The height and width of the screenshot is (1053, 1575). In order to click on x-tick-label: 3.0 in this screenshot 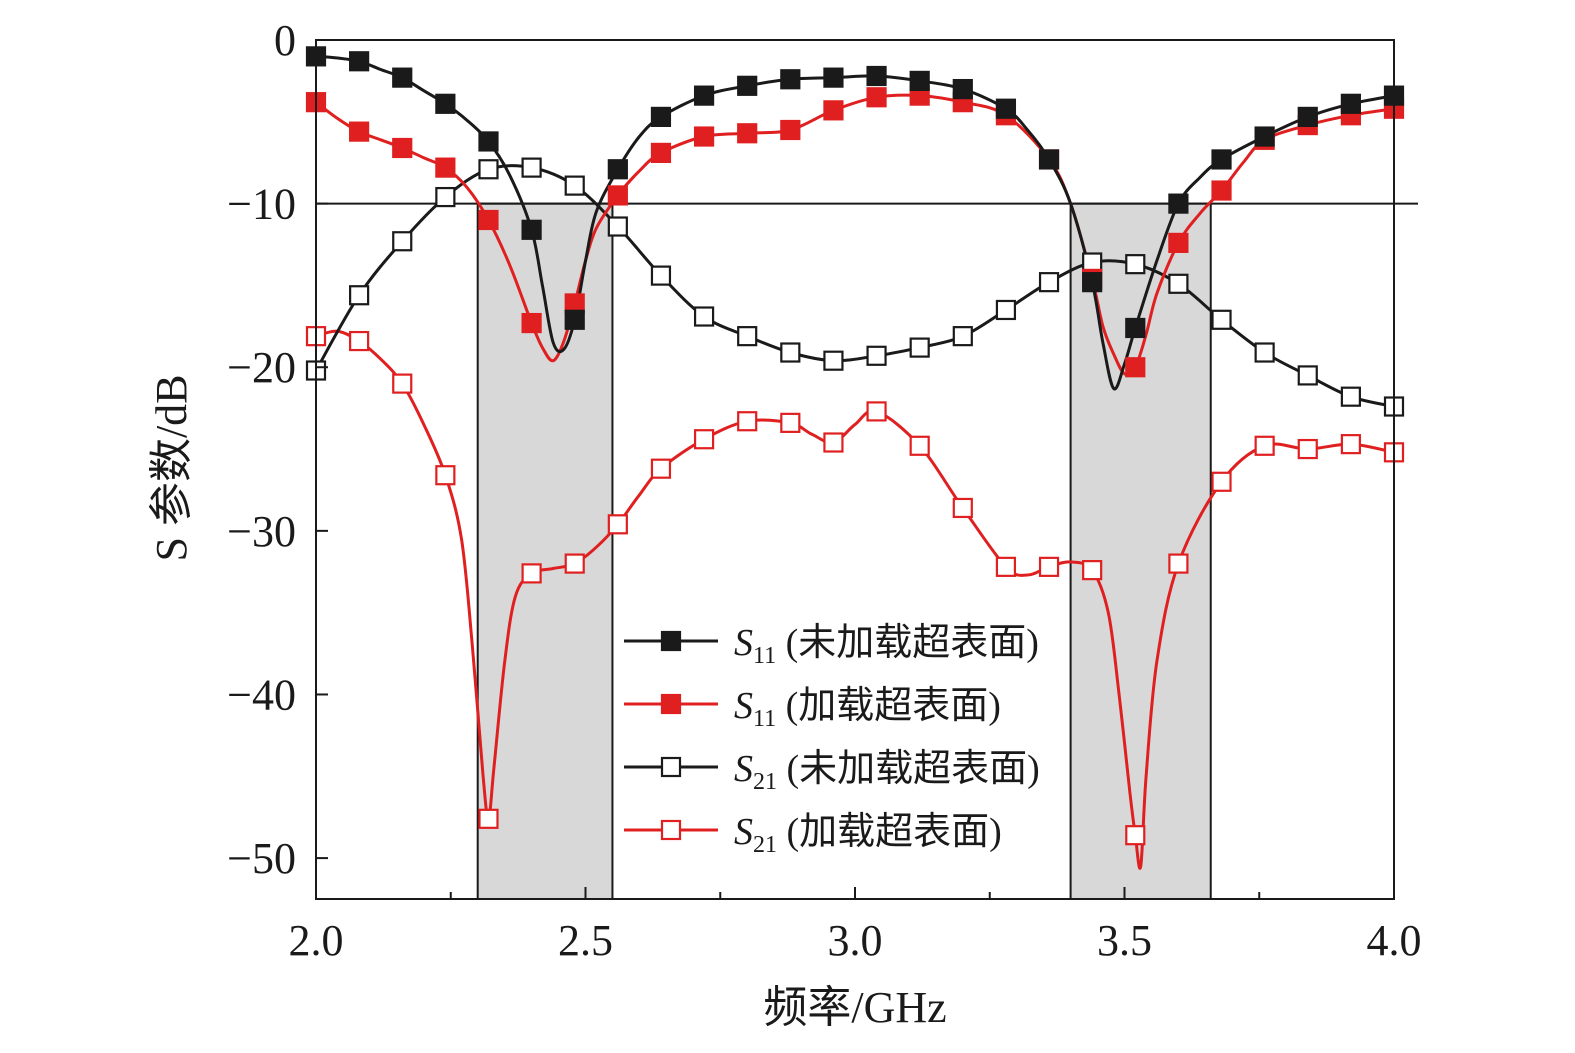, I will do `click(855, 940)`.